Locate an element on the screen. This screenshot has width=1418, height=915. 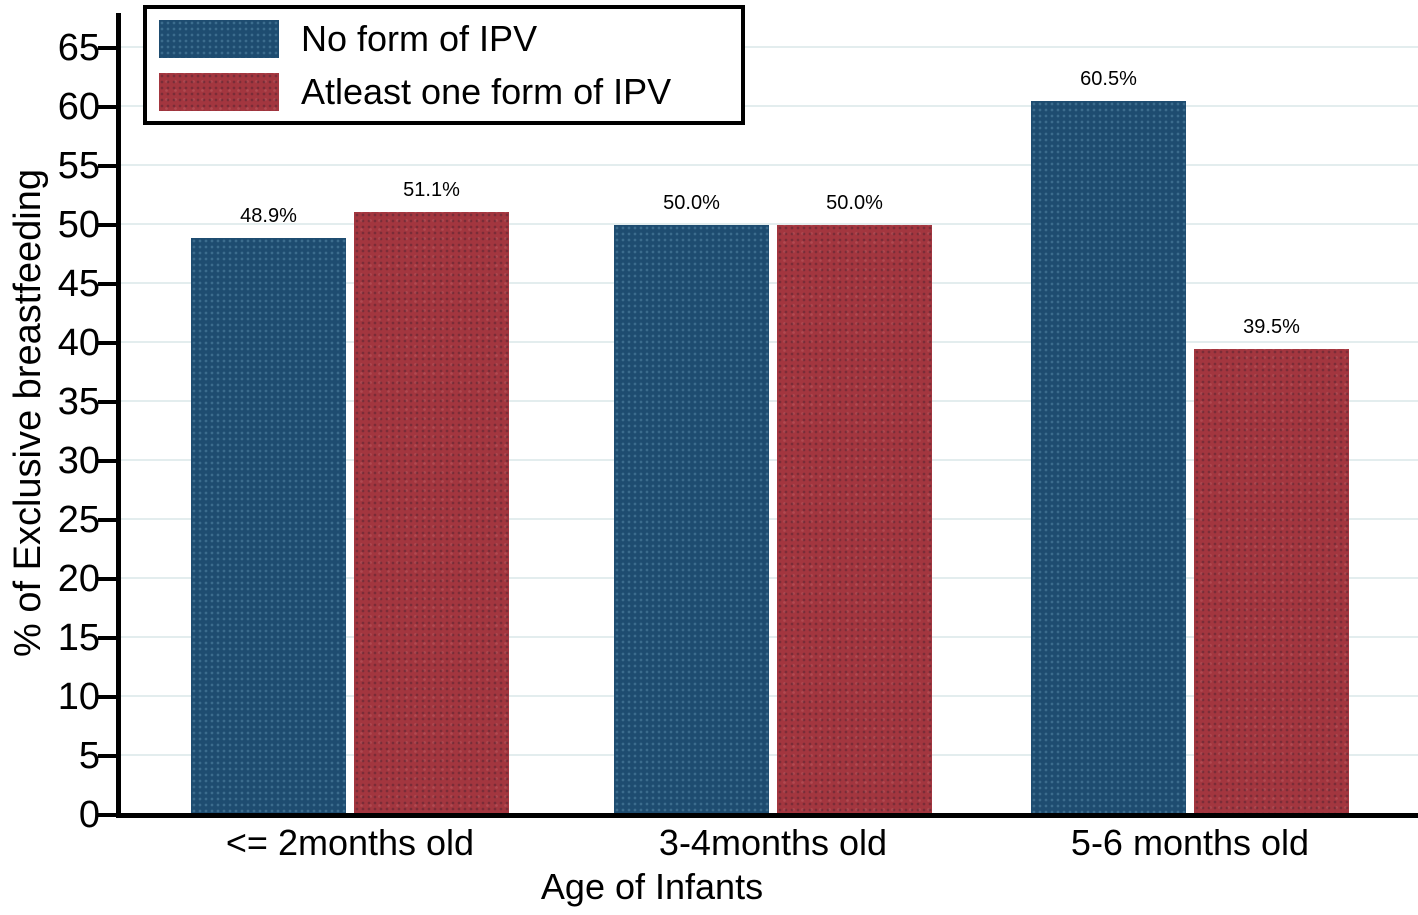
y-tick-label-20: 20 is located at coordinates (78, 579).